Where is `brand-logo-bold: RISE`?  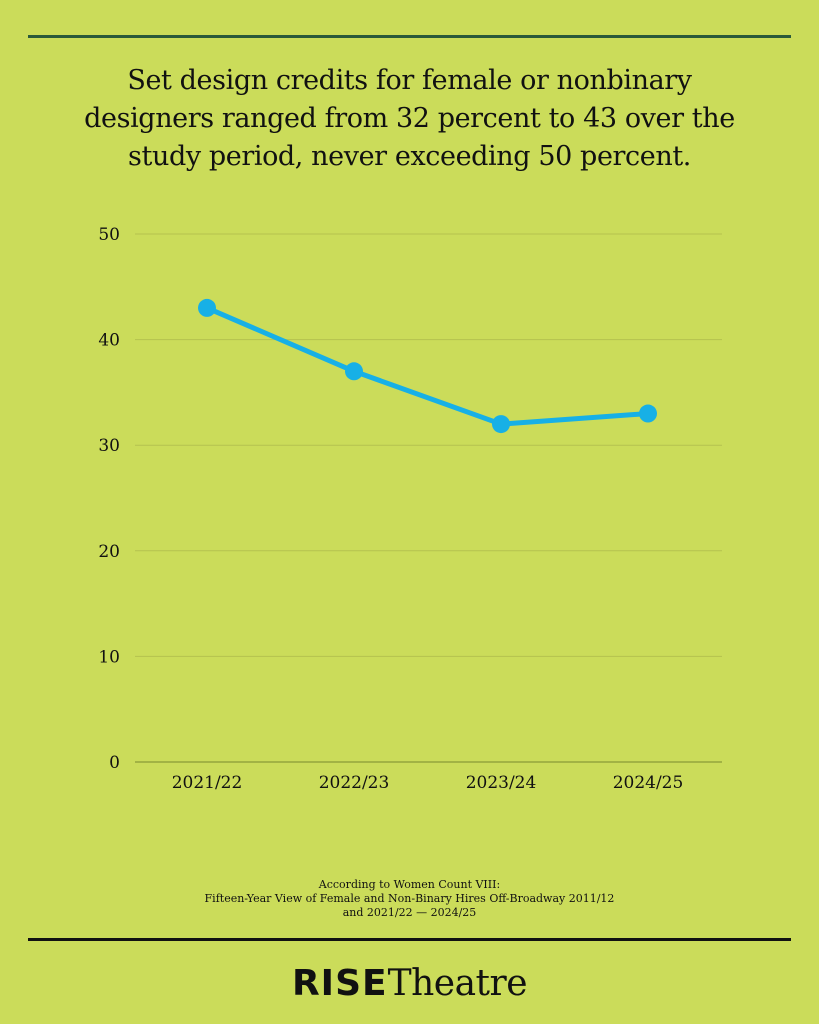 brand-logo-bold: RISE is located at coordinates (339, 983).